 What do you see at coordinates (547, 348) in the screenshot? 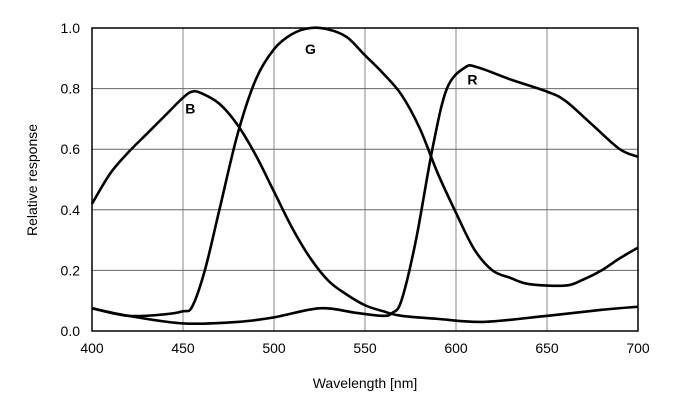
I see `x-tick-label: 650` at bounding box center [547, 348].